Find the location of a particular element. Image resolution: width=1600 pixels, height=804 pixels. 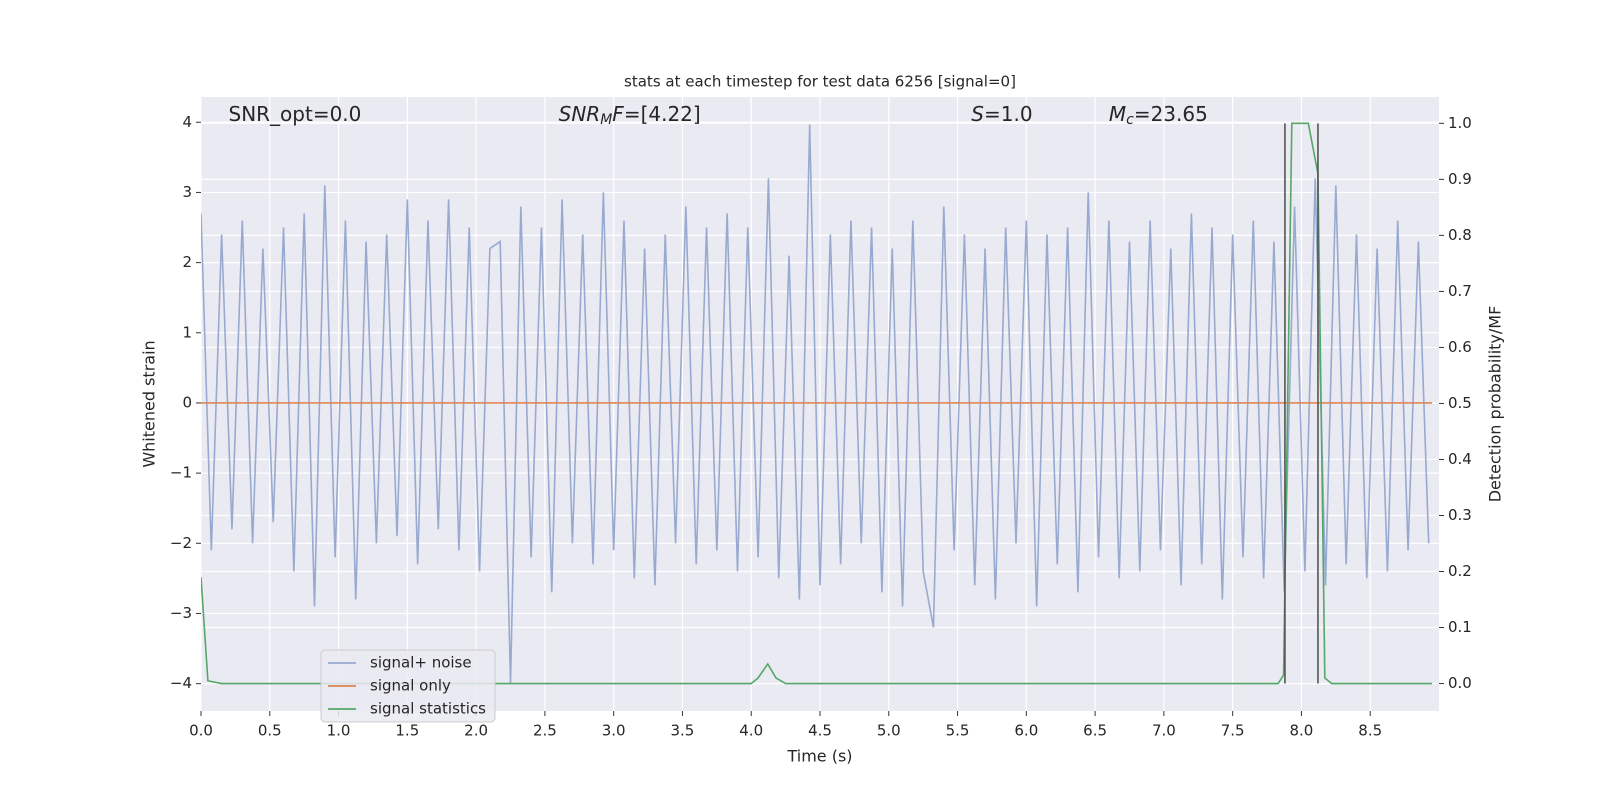

y2-tick-label: 0.1 is located at coordinates (1460, 627).